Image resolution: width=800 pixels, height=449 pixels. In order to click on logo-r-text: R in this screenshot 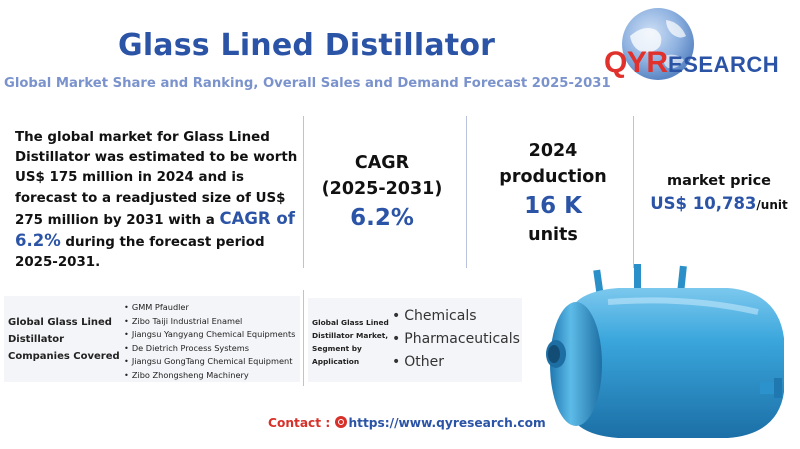, I will do `click(657, 62)`.